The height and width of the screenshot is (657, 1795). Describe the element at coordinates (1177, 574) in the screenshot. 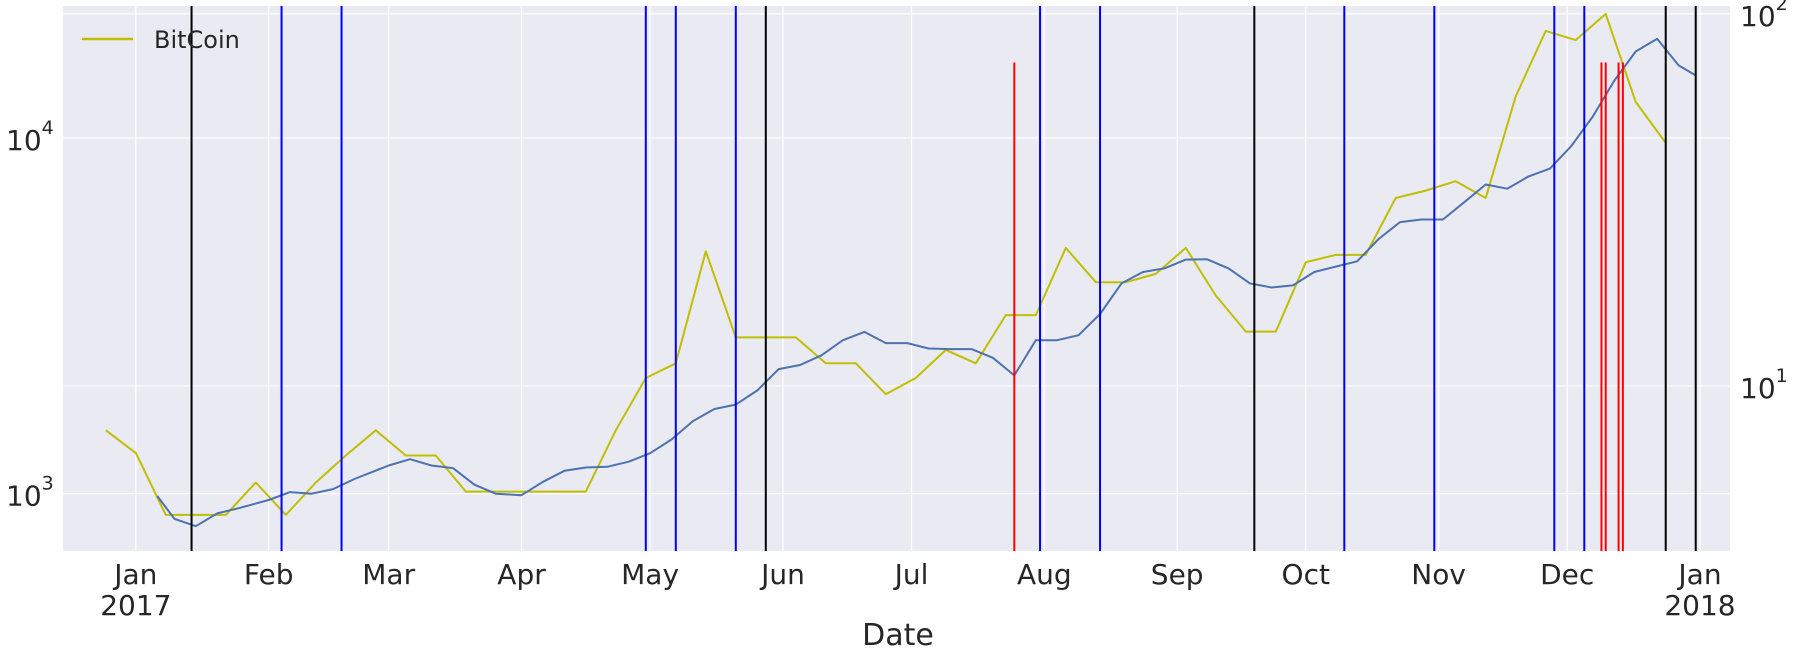

I see `x-tick-label: Sep` at that location.